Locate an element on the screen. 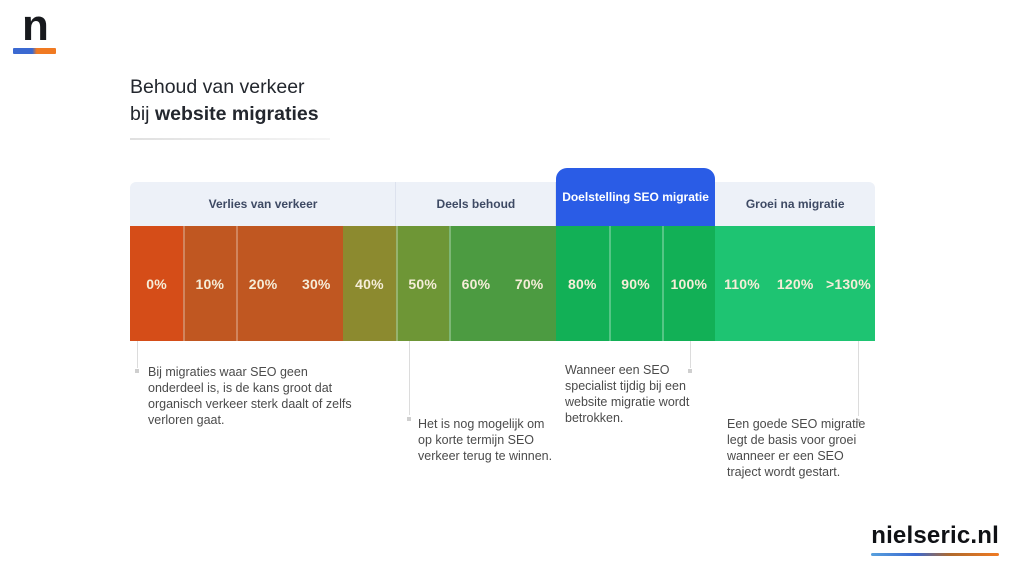 This screenshot has height=576, width=1024. brand-underline is located at coordinates (935, 554).